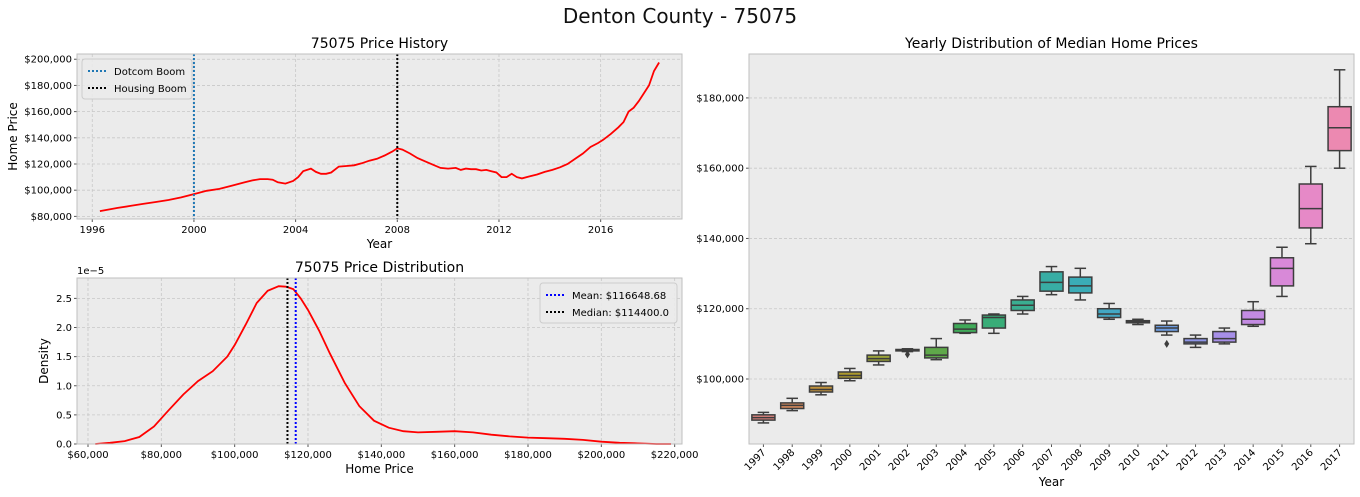 This screenshot has height=497, width=1360. What do you see at coordinates (498, 230) in the screenshot?
I see `x-tick-label: 2012` at bounding box center [498, 230].